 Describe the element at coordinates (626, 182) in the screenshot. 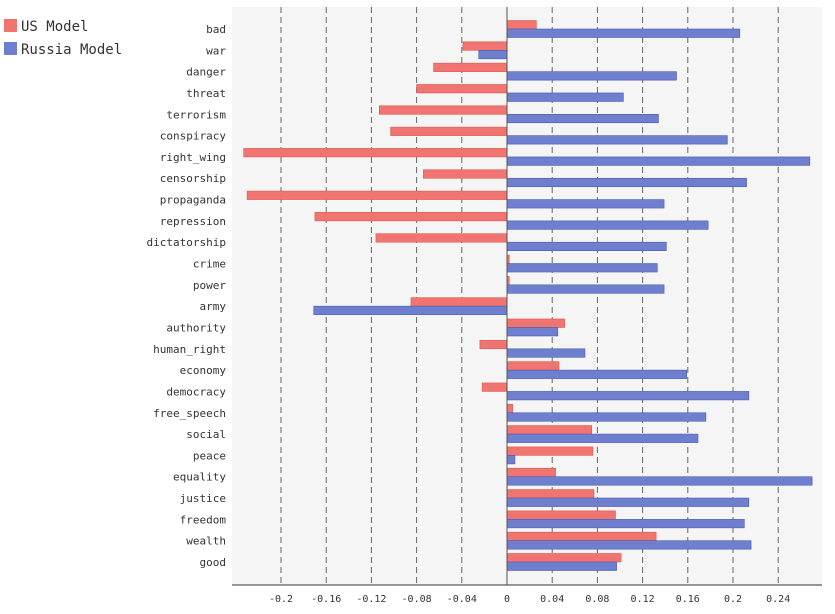

I see `bar-censorship-russia-model` at that location.